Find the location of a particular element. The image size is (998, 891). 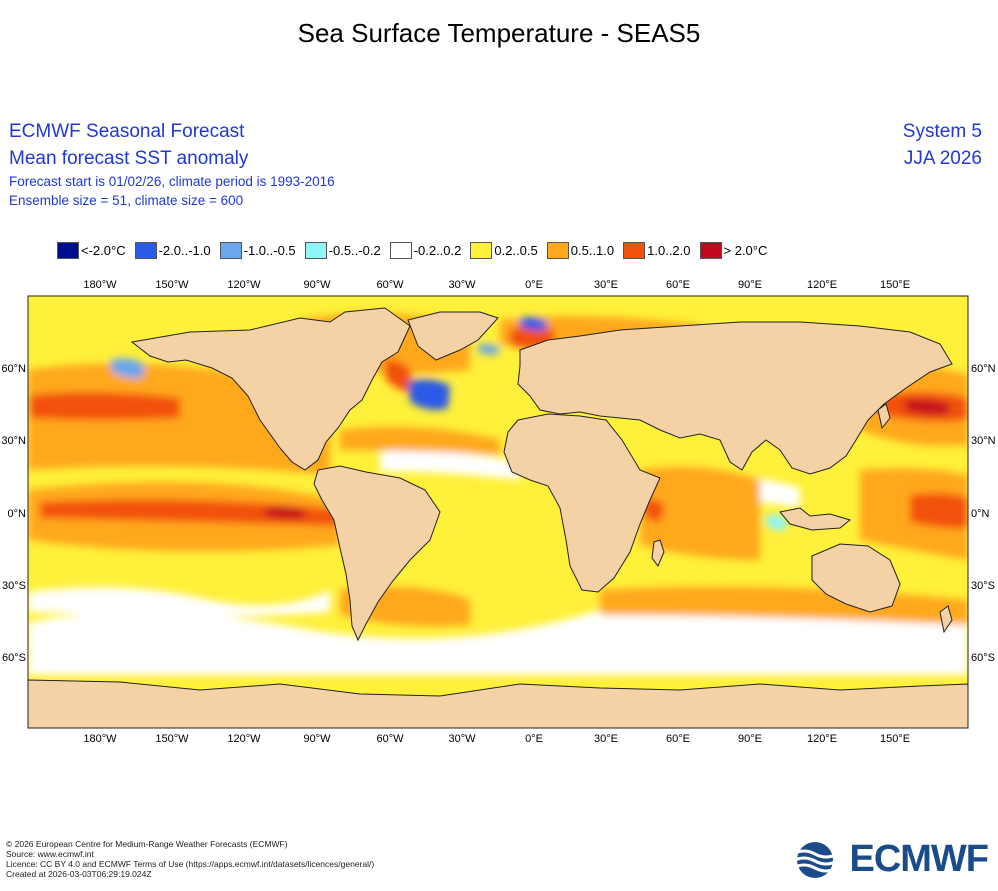

lon-label-bottom: 150°E is located at coordinates (895, 739).